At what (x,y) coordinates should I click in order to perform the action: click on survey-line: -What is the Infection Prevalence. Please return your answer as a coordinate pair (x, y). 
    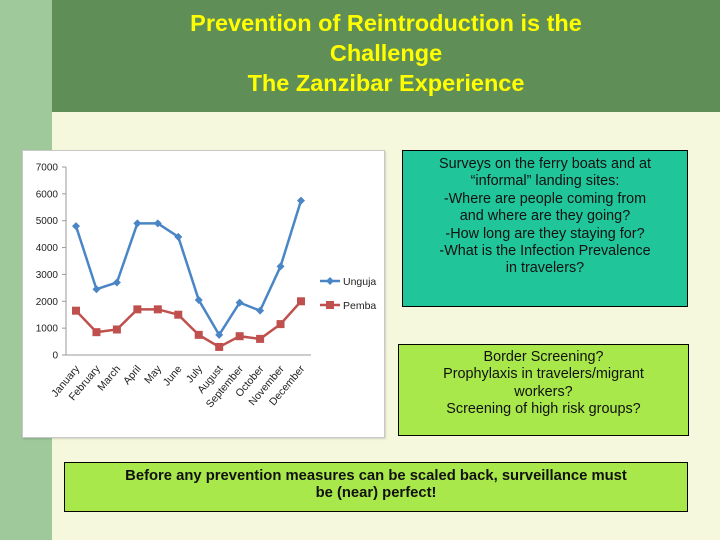
    Looking at the image, I should click on (545, 251).